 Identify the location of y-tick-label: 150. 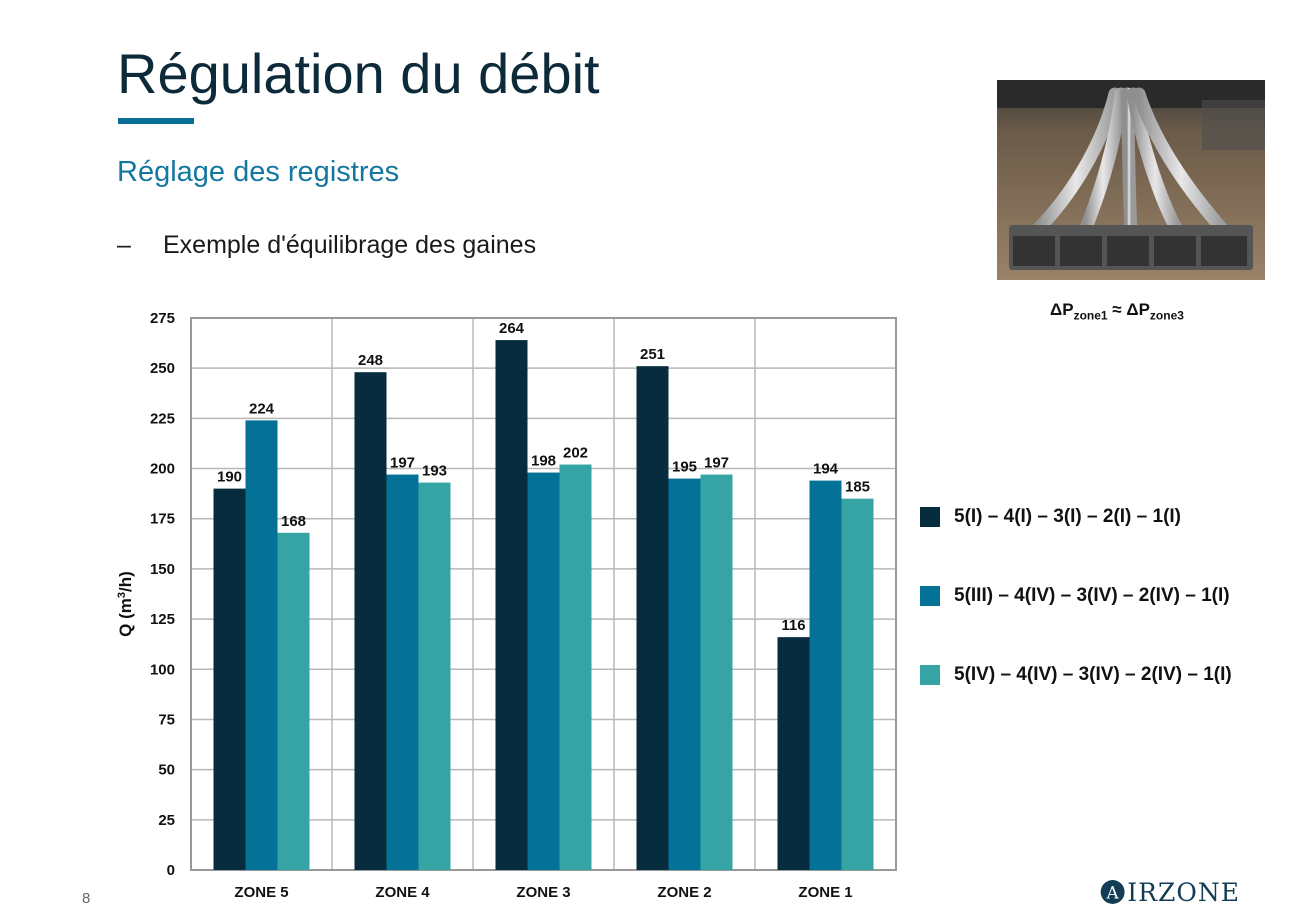
(162, 569).